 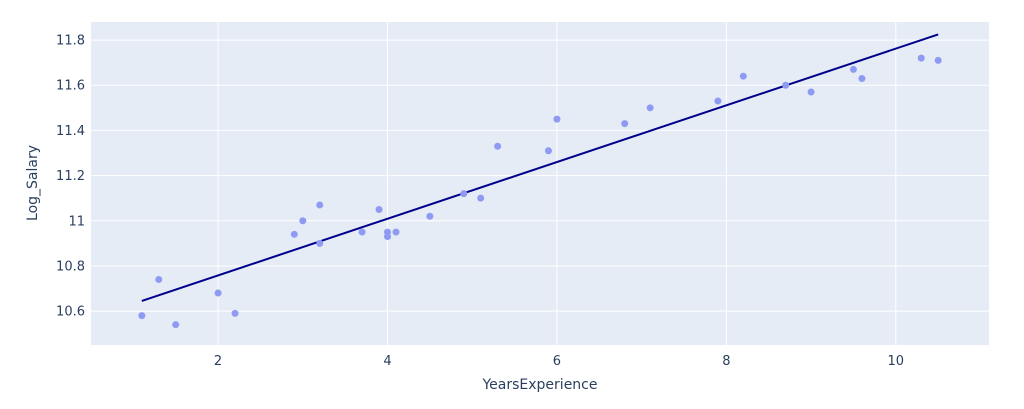 What do you see at coordinates (70, 266) in the screenshot?
I see `y-tick-label: 10.8` at bounding box center [70, 266].